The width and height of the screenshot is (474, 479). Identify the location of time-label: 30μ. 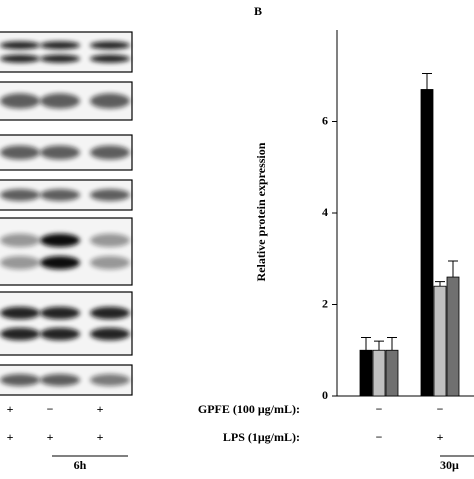
(449, 465).